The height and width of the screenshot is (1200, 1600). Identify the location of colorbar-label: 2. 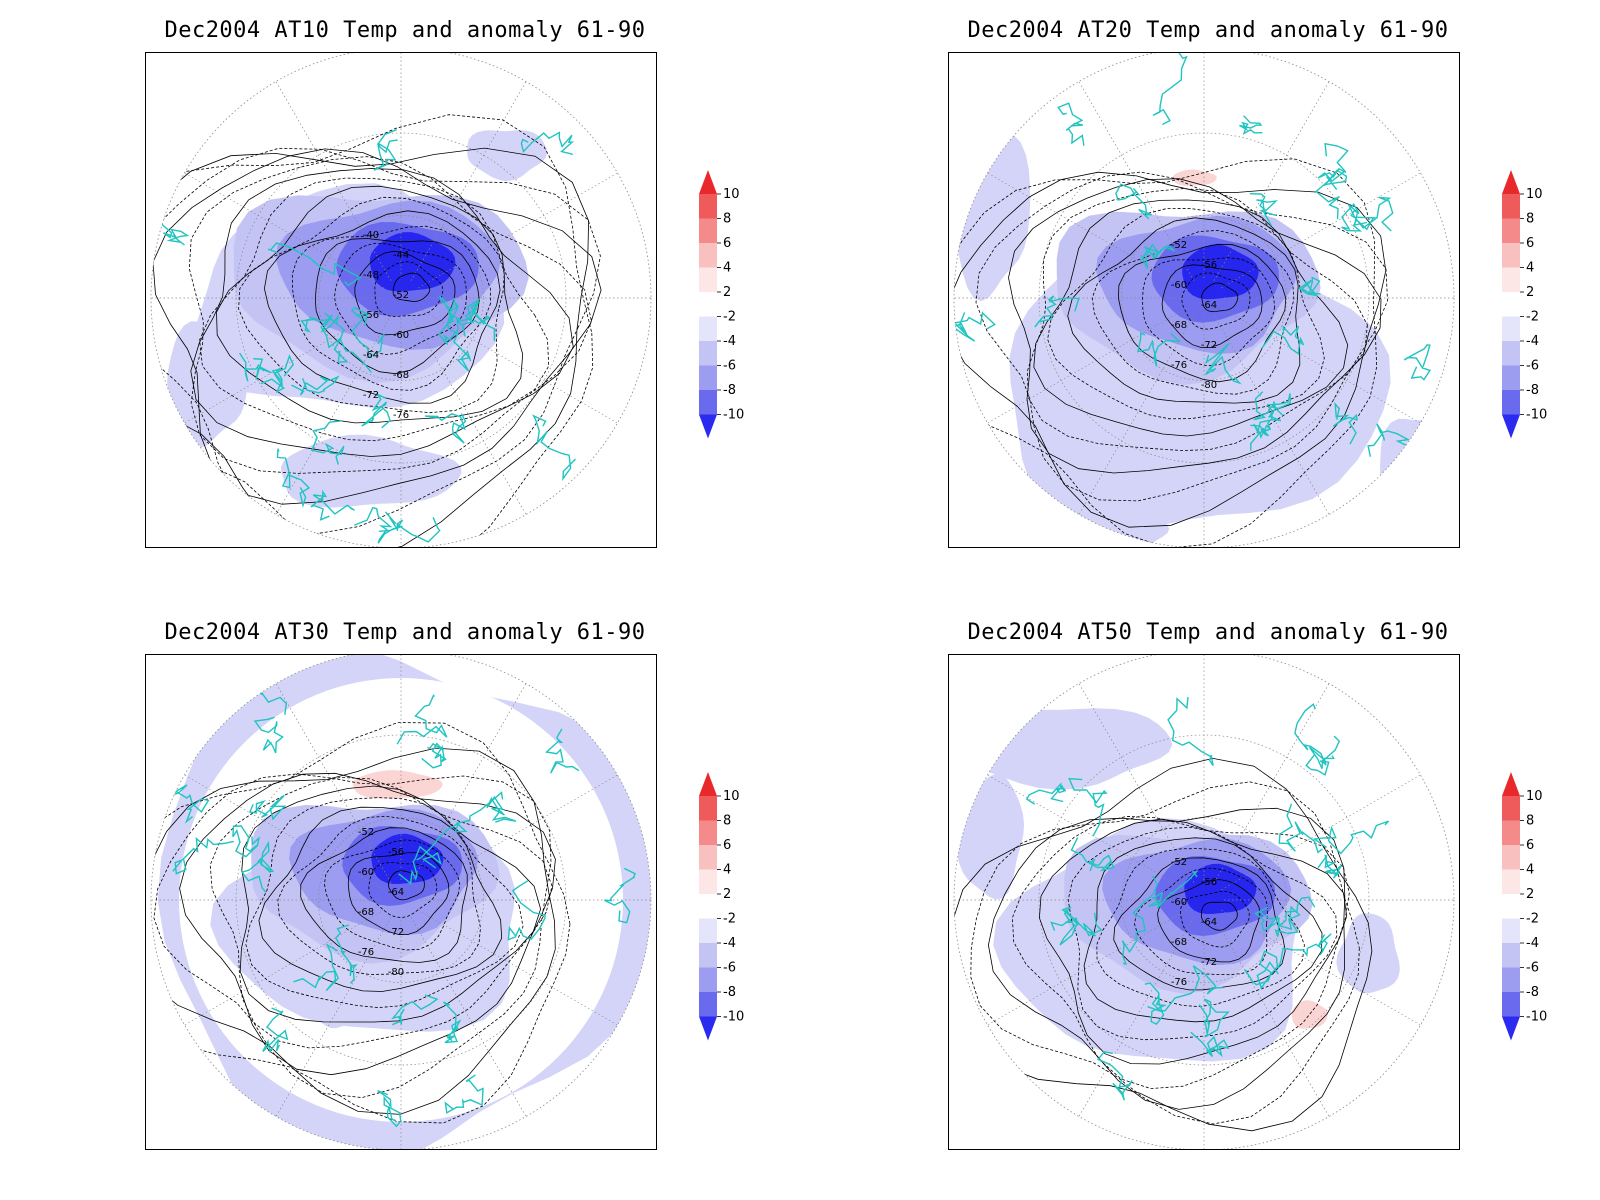
(1530, 292).